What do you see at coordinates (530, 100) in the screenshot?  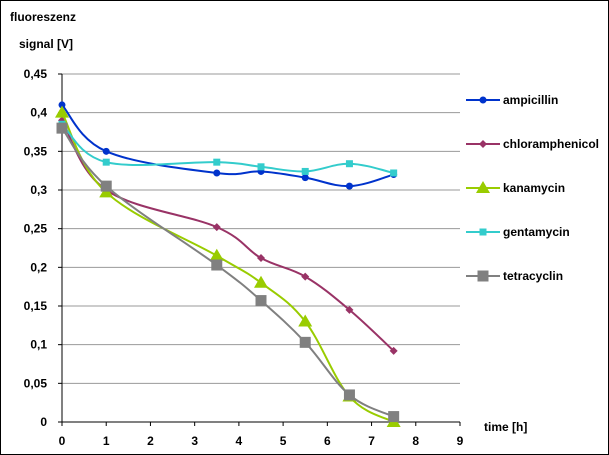 I see `legend-label: ampicillin` at bounding box center [530, 100].